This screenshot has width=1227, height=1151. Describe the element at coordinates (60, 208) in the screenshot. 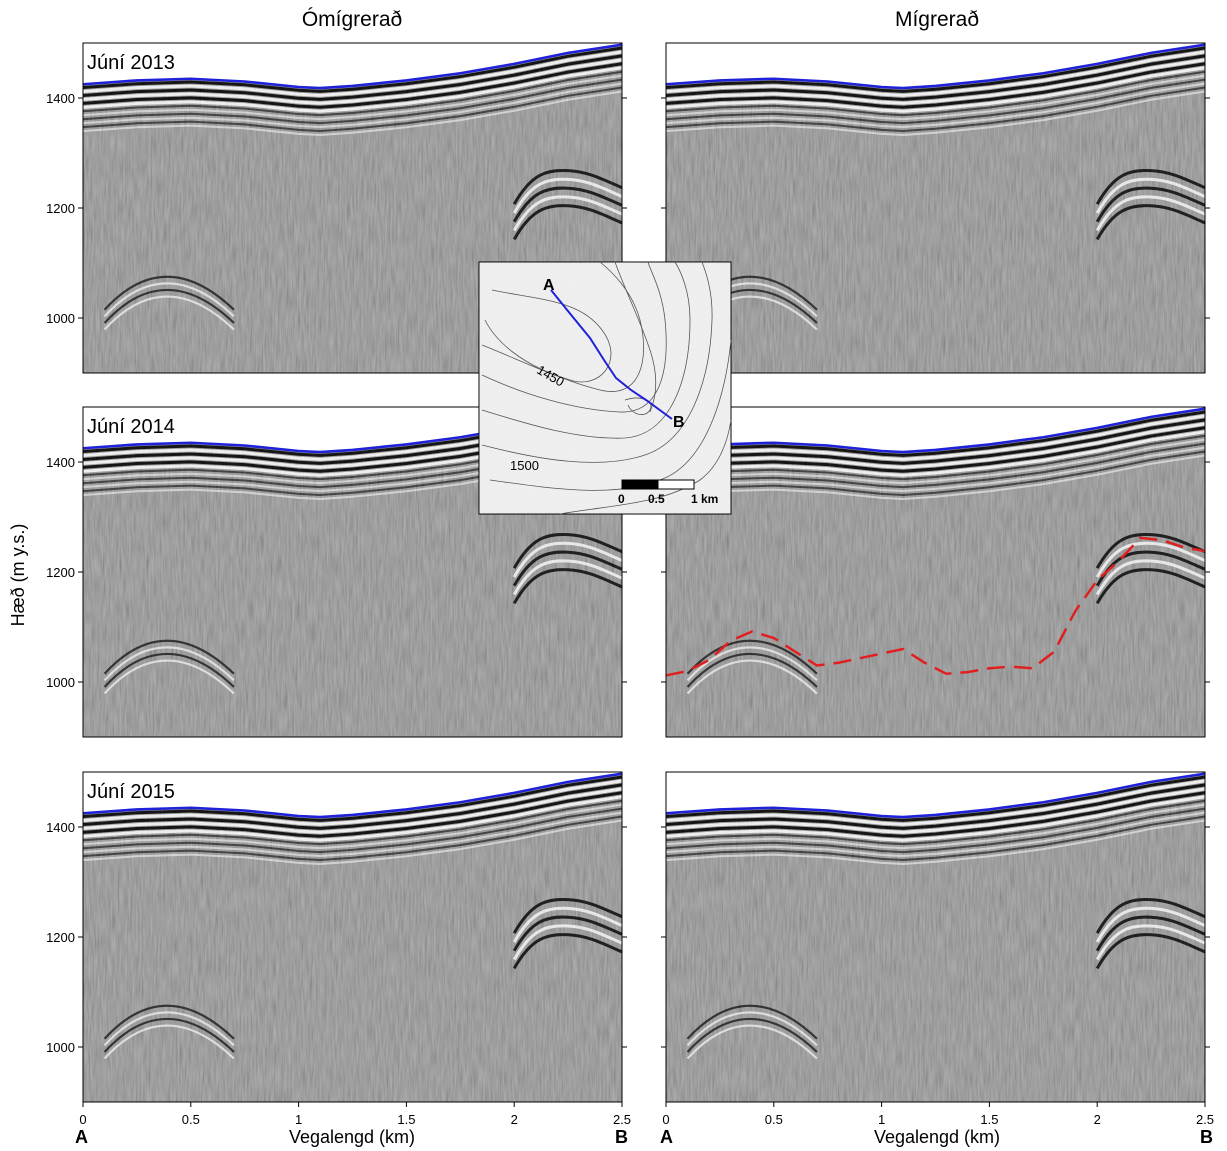

I see `y-tick-label: 1200` at that location.